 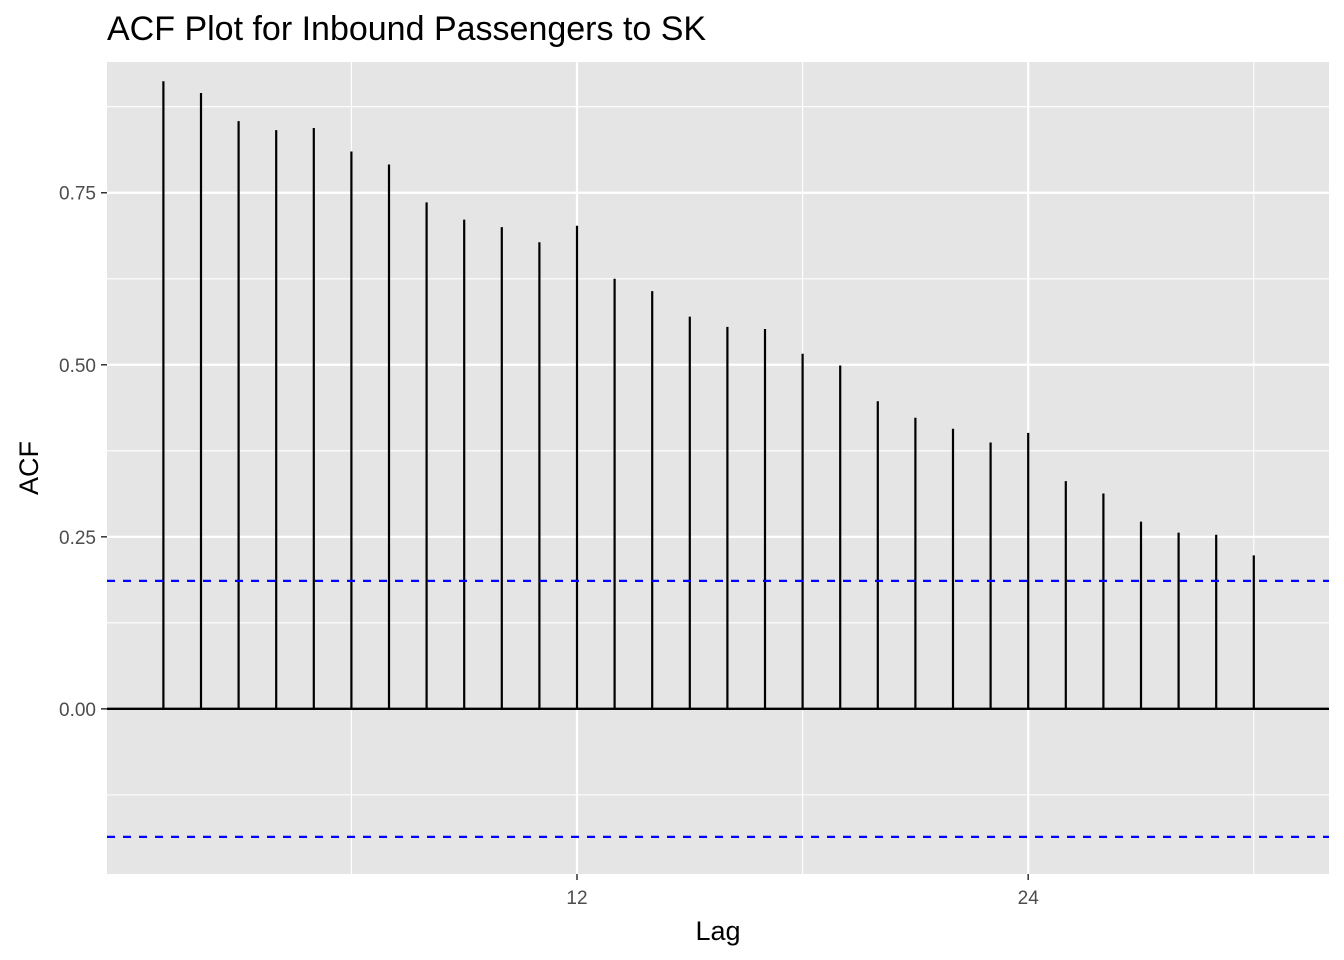 I want to click on y-tick-label: 0.50, so click(x=77, y=366).